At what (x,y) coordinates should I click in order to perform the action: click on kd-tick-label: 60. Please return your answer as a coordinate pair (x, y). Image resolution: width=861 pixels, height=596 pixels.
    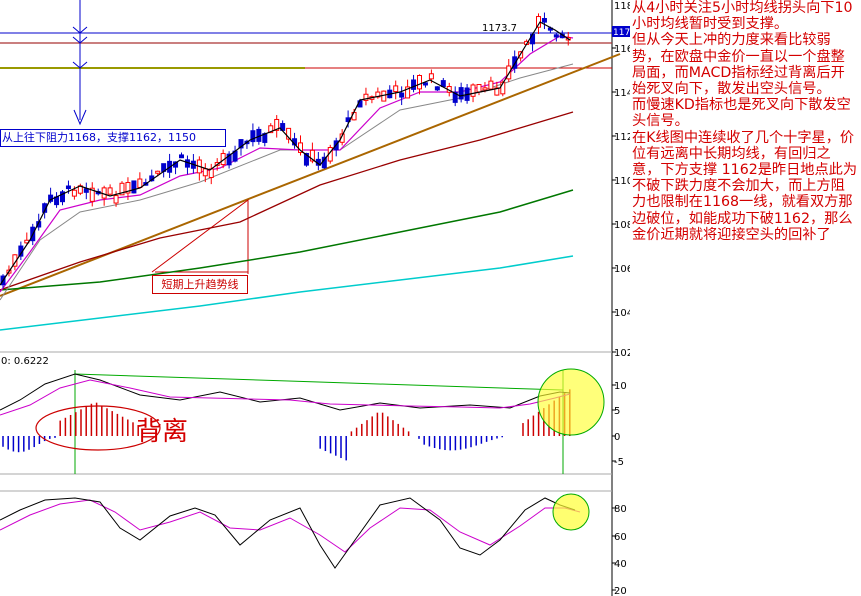
    Looking at the image, I should click on (620, 537).